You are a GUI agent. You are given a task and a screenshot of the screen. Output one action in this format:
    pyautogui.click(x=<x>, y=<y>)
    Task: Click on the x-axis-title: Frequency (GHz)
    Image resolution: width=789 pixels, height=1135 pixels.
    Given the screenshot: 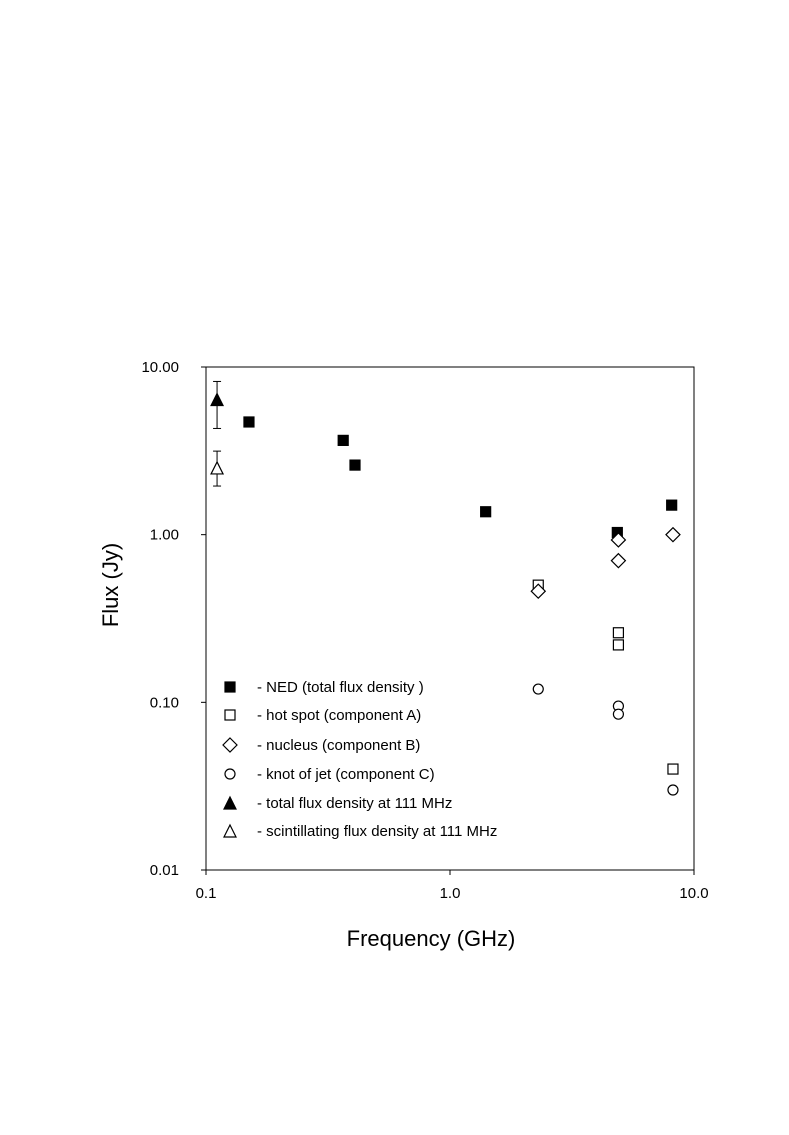 What is the action you would take?
    pyautogui.click(x=431, y=938)
    